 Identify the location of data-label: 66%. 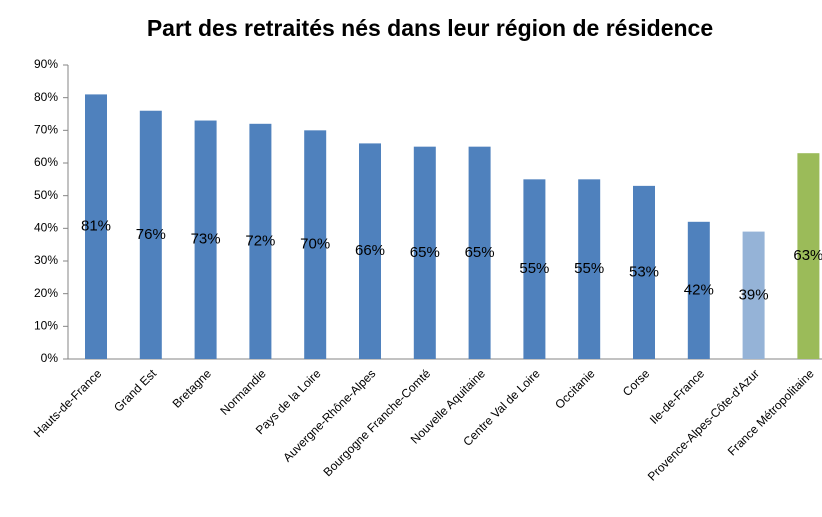
(370, 250).